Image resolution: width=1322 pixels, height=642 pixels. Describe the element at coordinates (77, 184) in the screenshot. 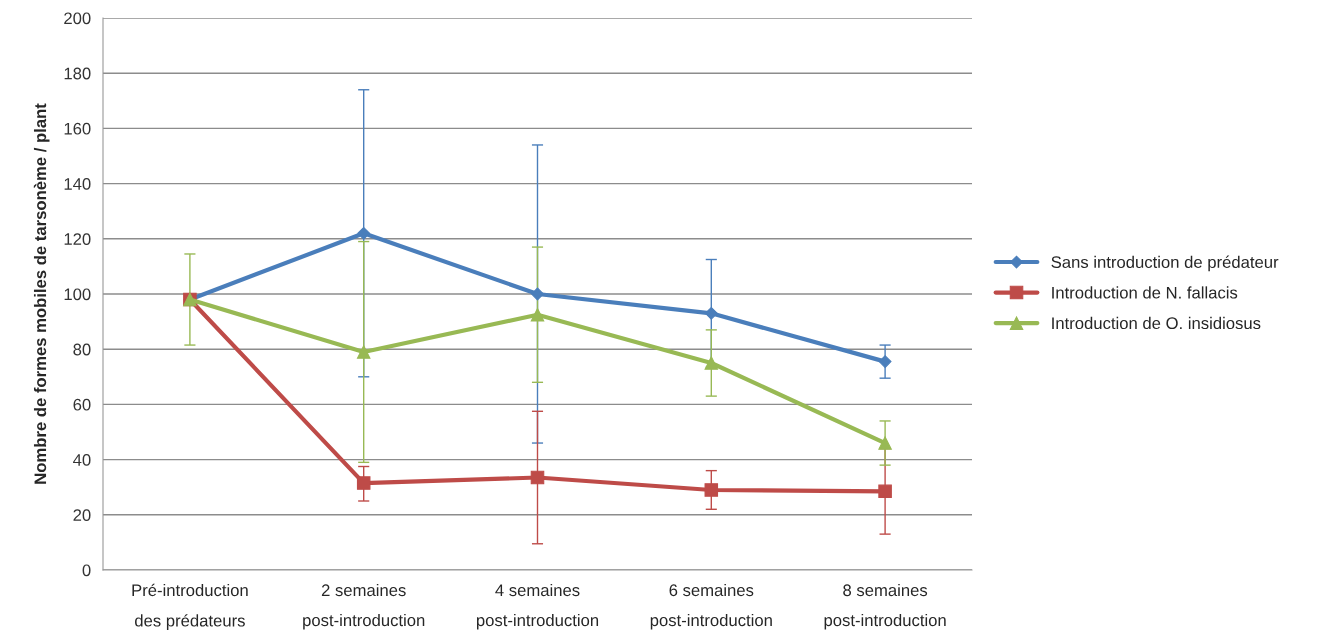

I see `y-tick-label: 140` at that location.